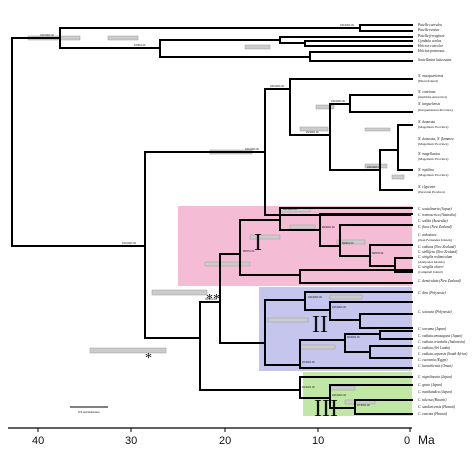  Describe the element at coordinates (426, 122) in the screenshot. I see `tip-label: N. deaurata` at that location.